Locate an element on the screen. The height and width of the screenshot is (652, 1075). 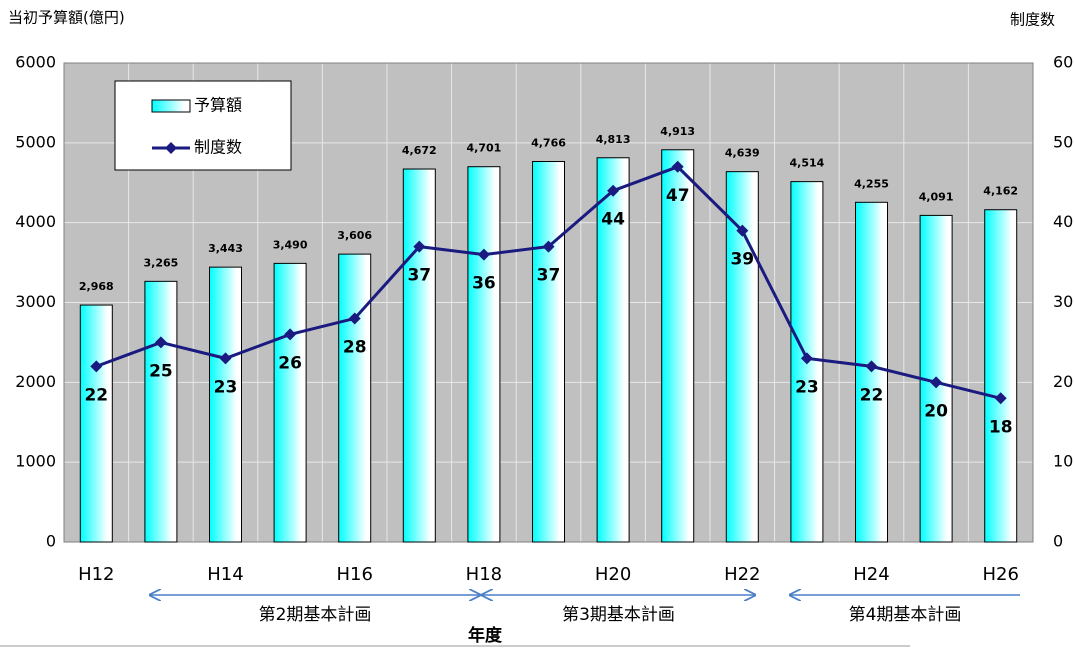
legend-label: 予算額 is located at coordinates (218, 105).